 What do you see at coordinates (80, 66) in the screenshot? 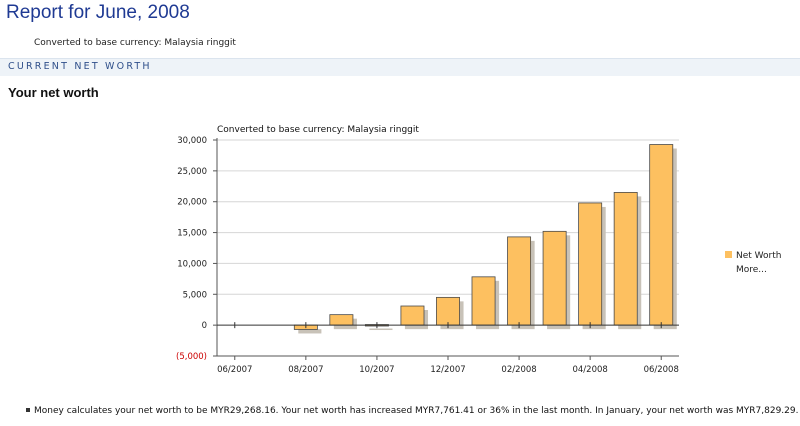
I see `section-title: CURRENT NET WORTH` at bounding box center [80, 66].